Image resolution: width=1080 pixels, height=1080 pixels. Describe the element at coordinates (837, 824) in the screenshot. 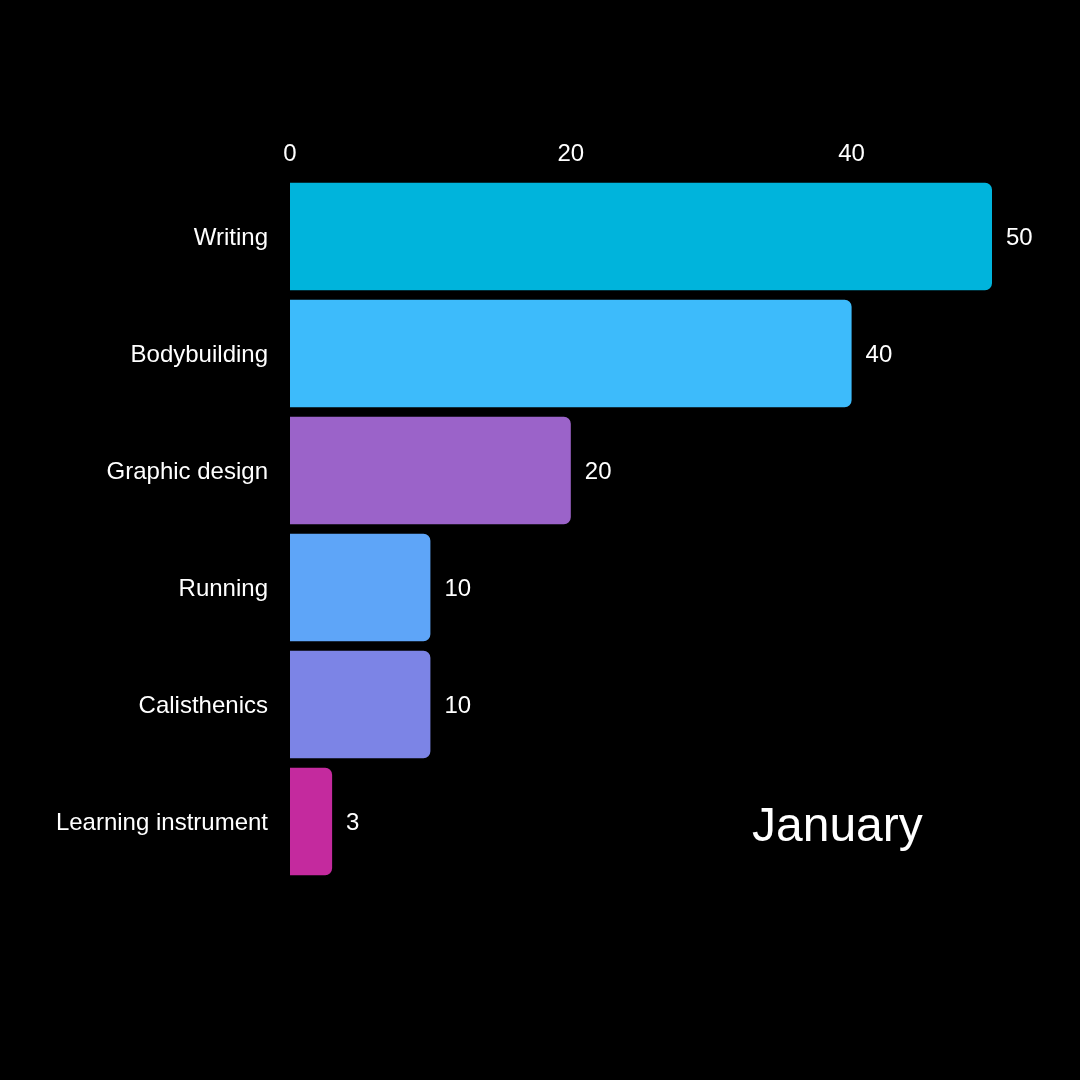

I see `annotation: January` at that location.